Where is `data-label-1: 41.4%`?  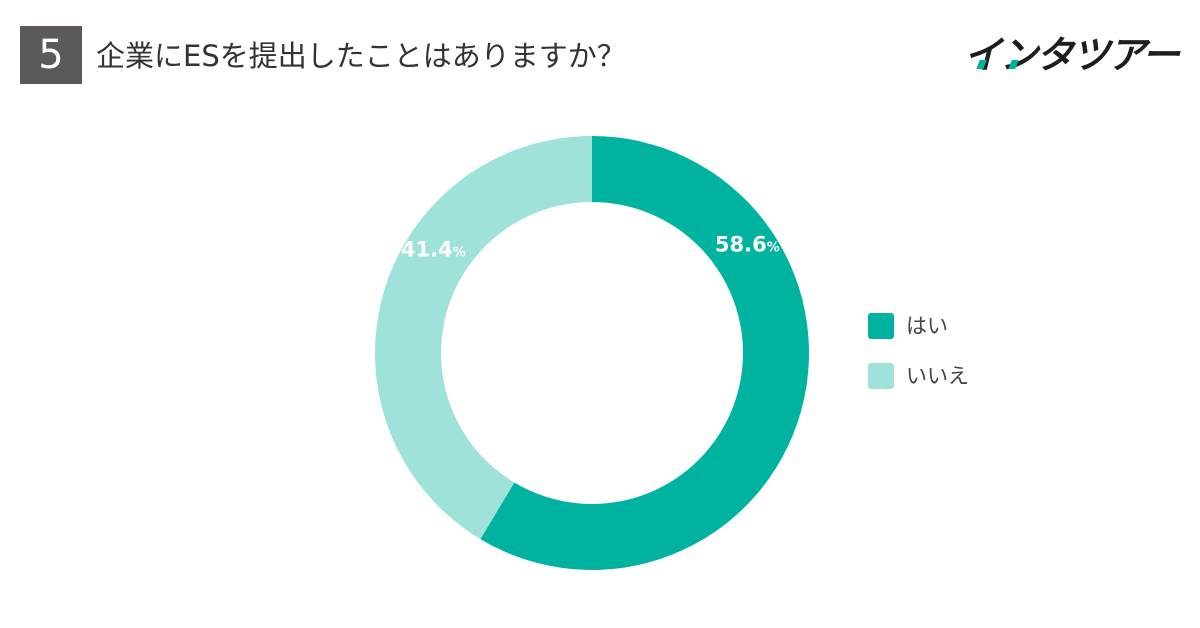
data-label-1: 41.4% is located at coordinates (433, 250).